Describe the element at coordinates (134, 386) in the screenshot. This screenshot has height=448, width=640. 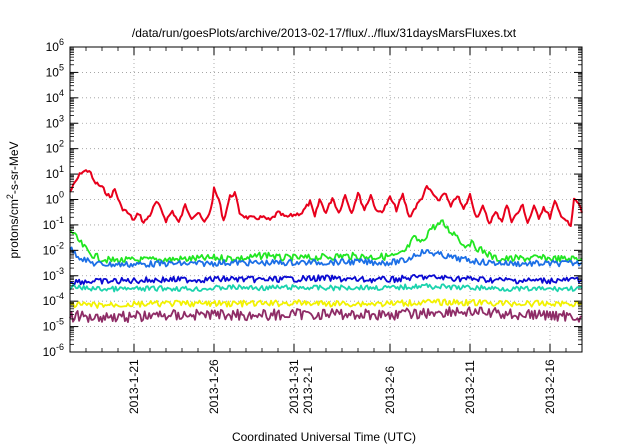
I see `x-tick-label: 2013-1-21` at that location.